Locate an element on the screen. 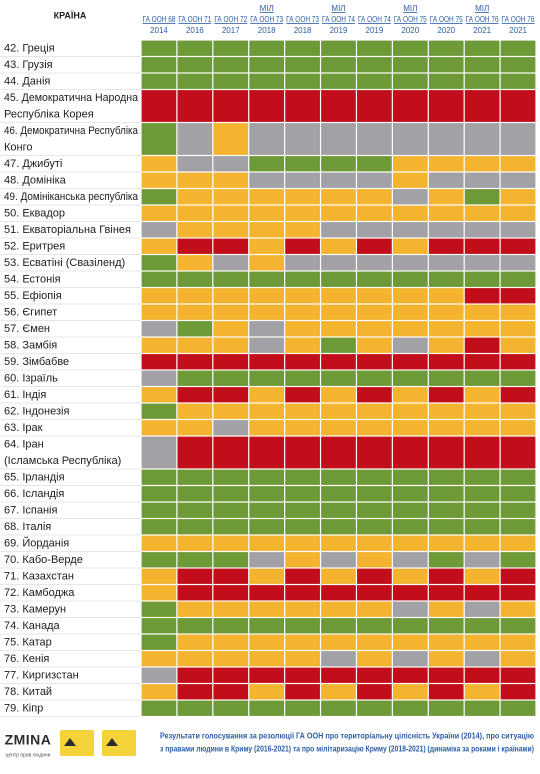 The width and height of the screenshot is (540, 774). country-label: 65. Ірландія is located at coordinates (34, 478).